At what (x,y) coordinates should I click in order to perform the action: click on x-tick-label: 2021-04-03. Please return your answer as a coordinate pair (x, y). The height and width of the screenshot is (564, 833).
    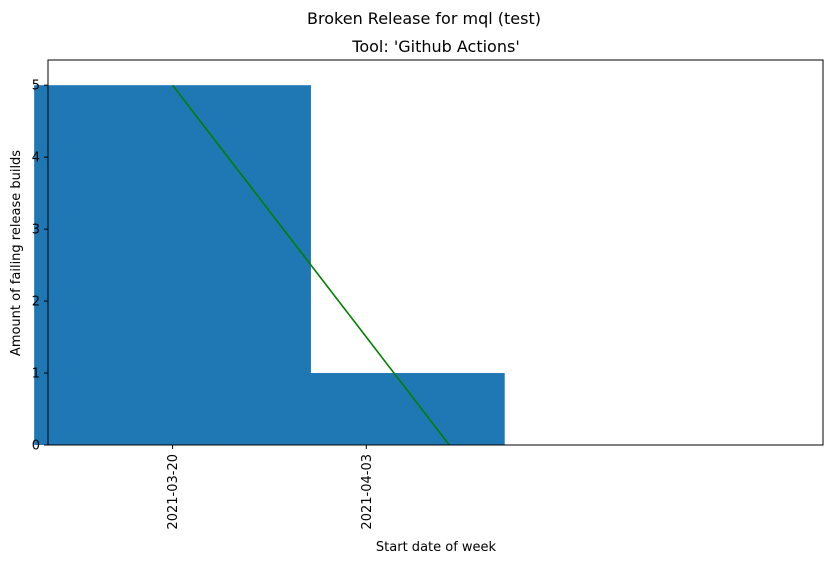
    Looking at the image, I should click on (367, 492).